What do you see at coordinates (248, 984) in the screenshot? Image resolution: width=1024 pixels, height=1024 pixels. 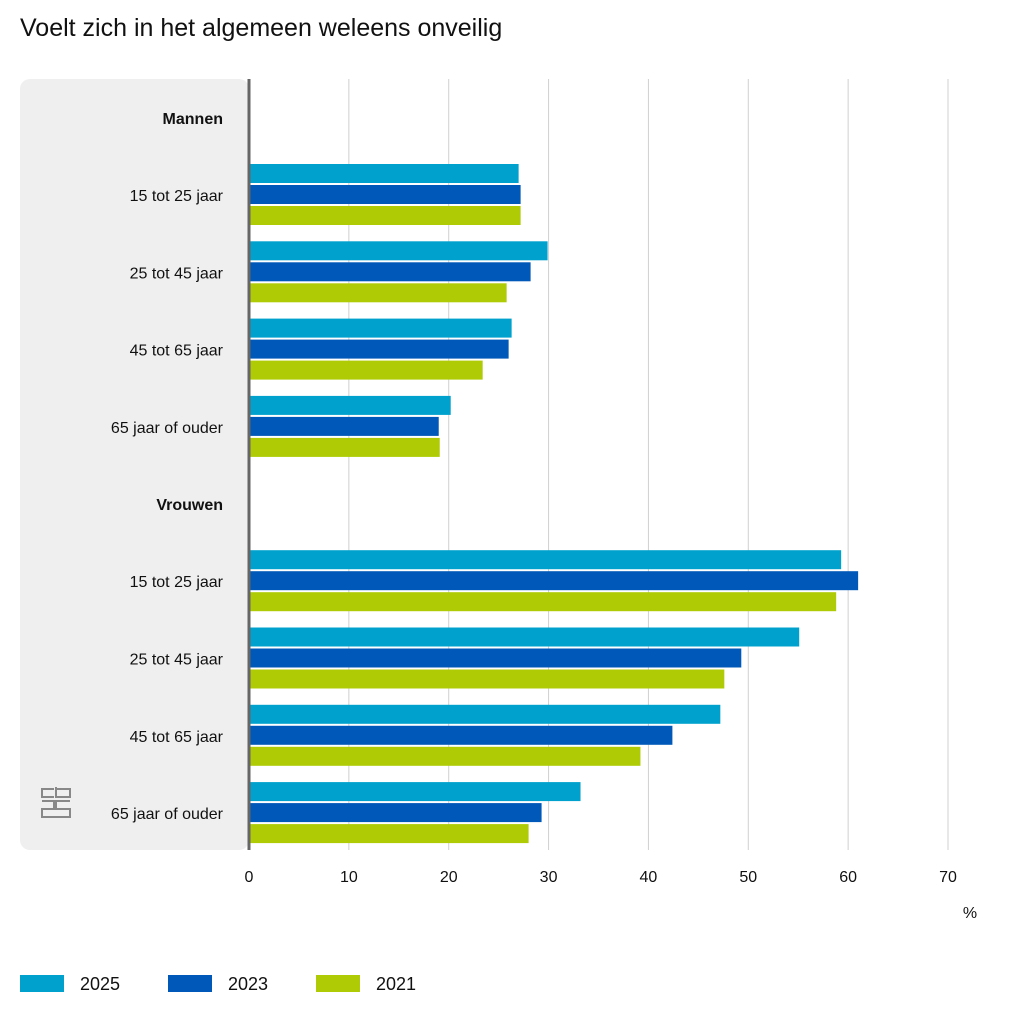 I see `legend-label-2023: 2023` at bounding box center [248, 984].